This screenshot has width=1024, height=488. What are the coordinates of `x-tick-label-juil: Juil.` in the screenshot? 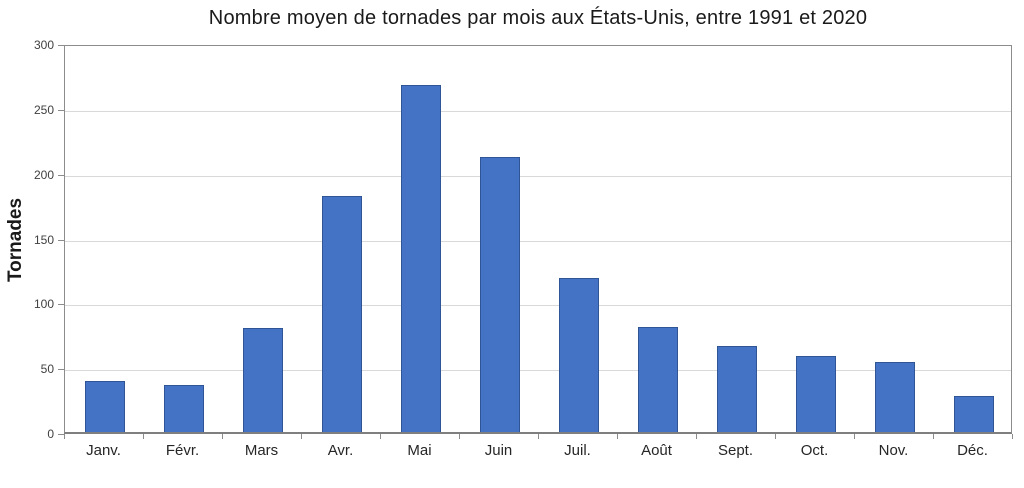 It's located at (577, 450).